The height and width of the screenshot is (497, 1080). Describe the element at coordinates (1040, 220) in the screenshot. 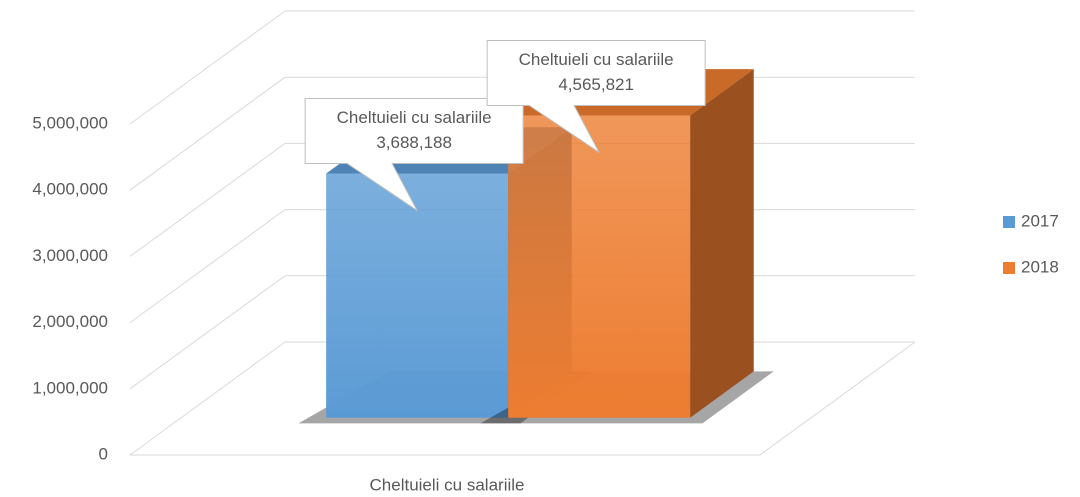

I see `legend-label: 2017` at that location.